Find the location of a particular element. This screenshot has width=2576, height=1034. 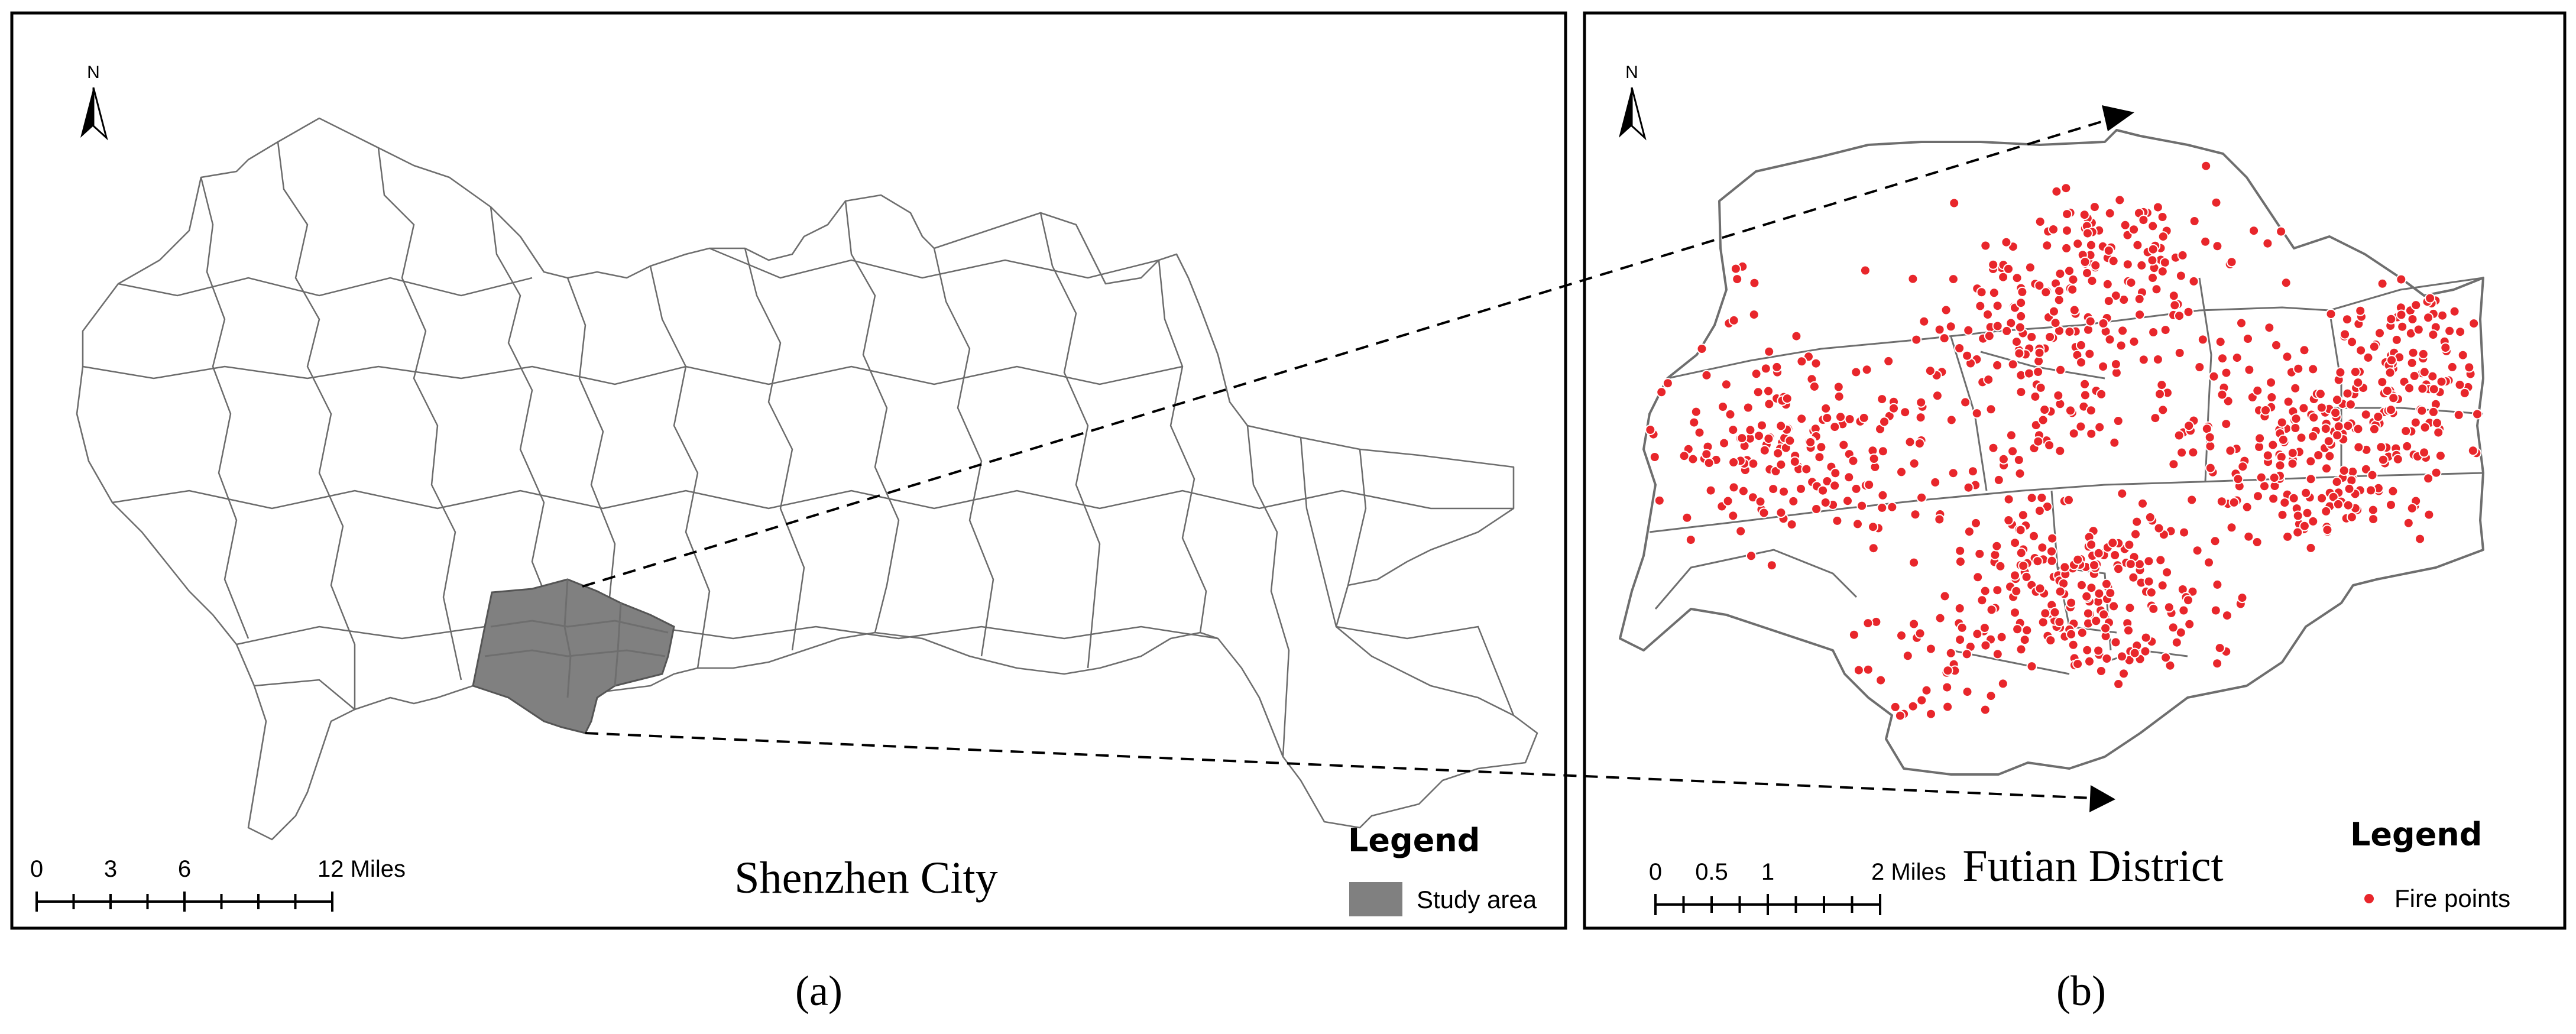

north-arrow-b: N is located at coordinates (1633, 102).